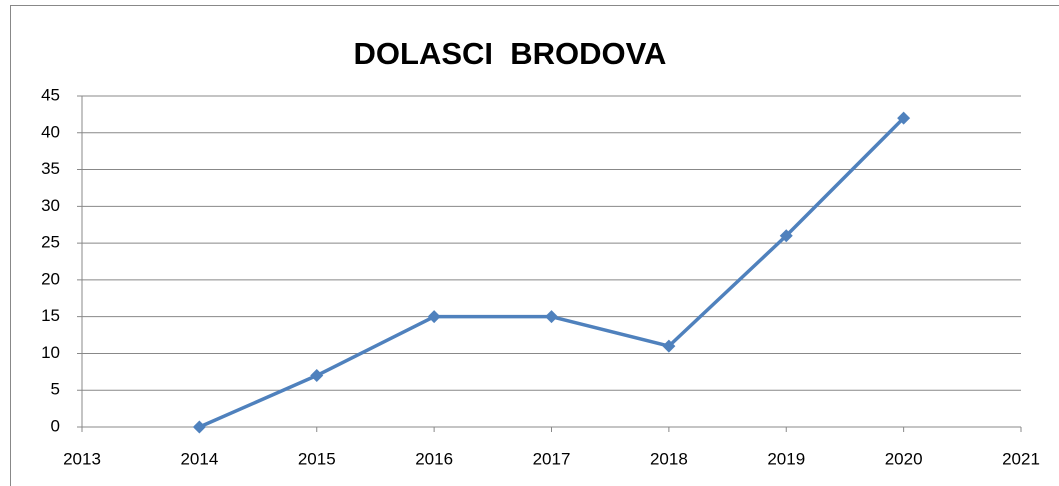 The width and height of the screenshot is (1059, 486). What do you see at coordinates (82, 458) in the screenshot?
I see `x-tick-label: 2013` at bounding box center [82, 458].